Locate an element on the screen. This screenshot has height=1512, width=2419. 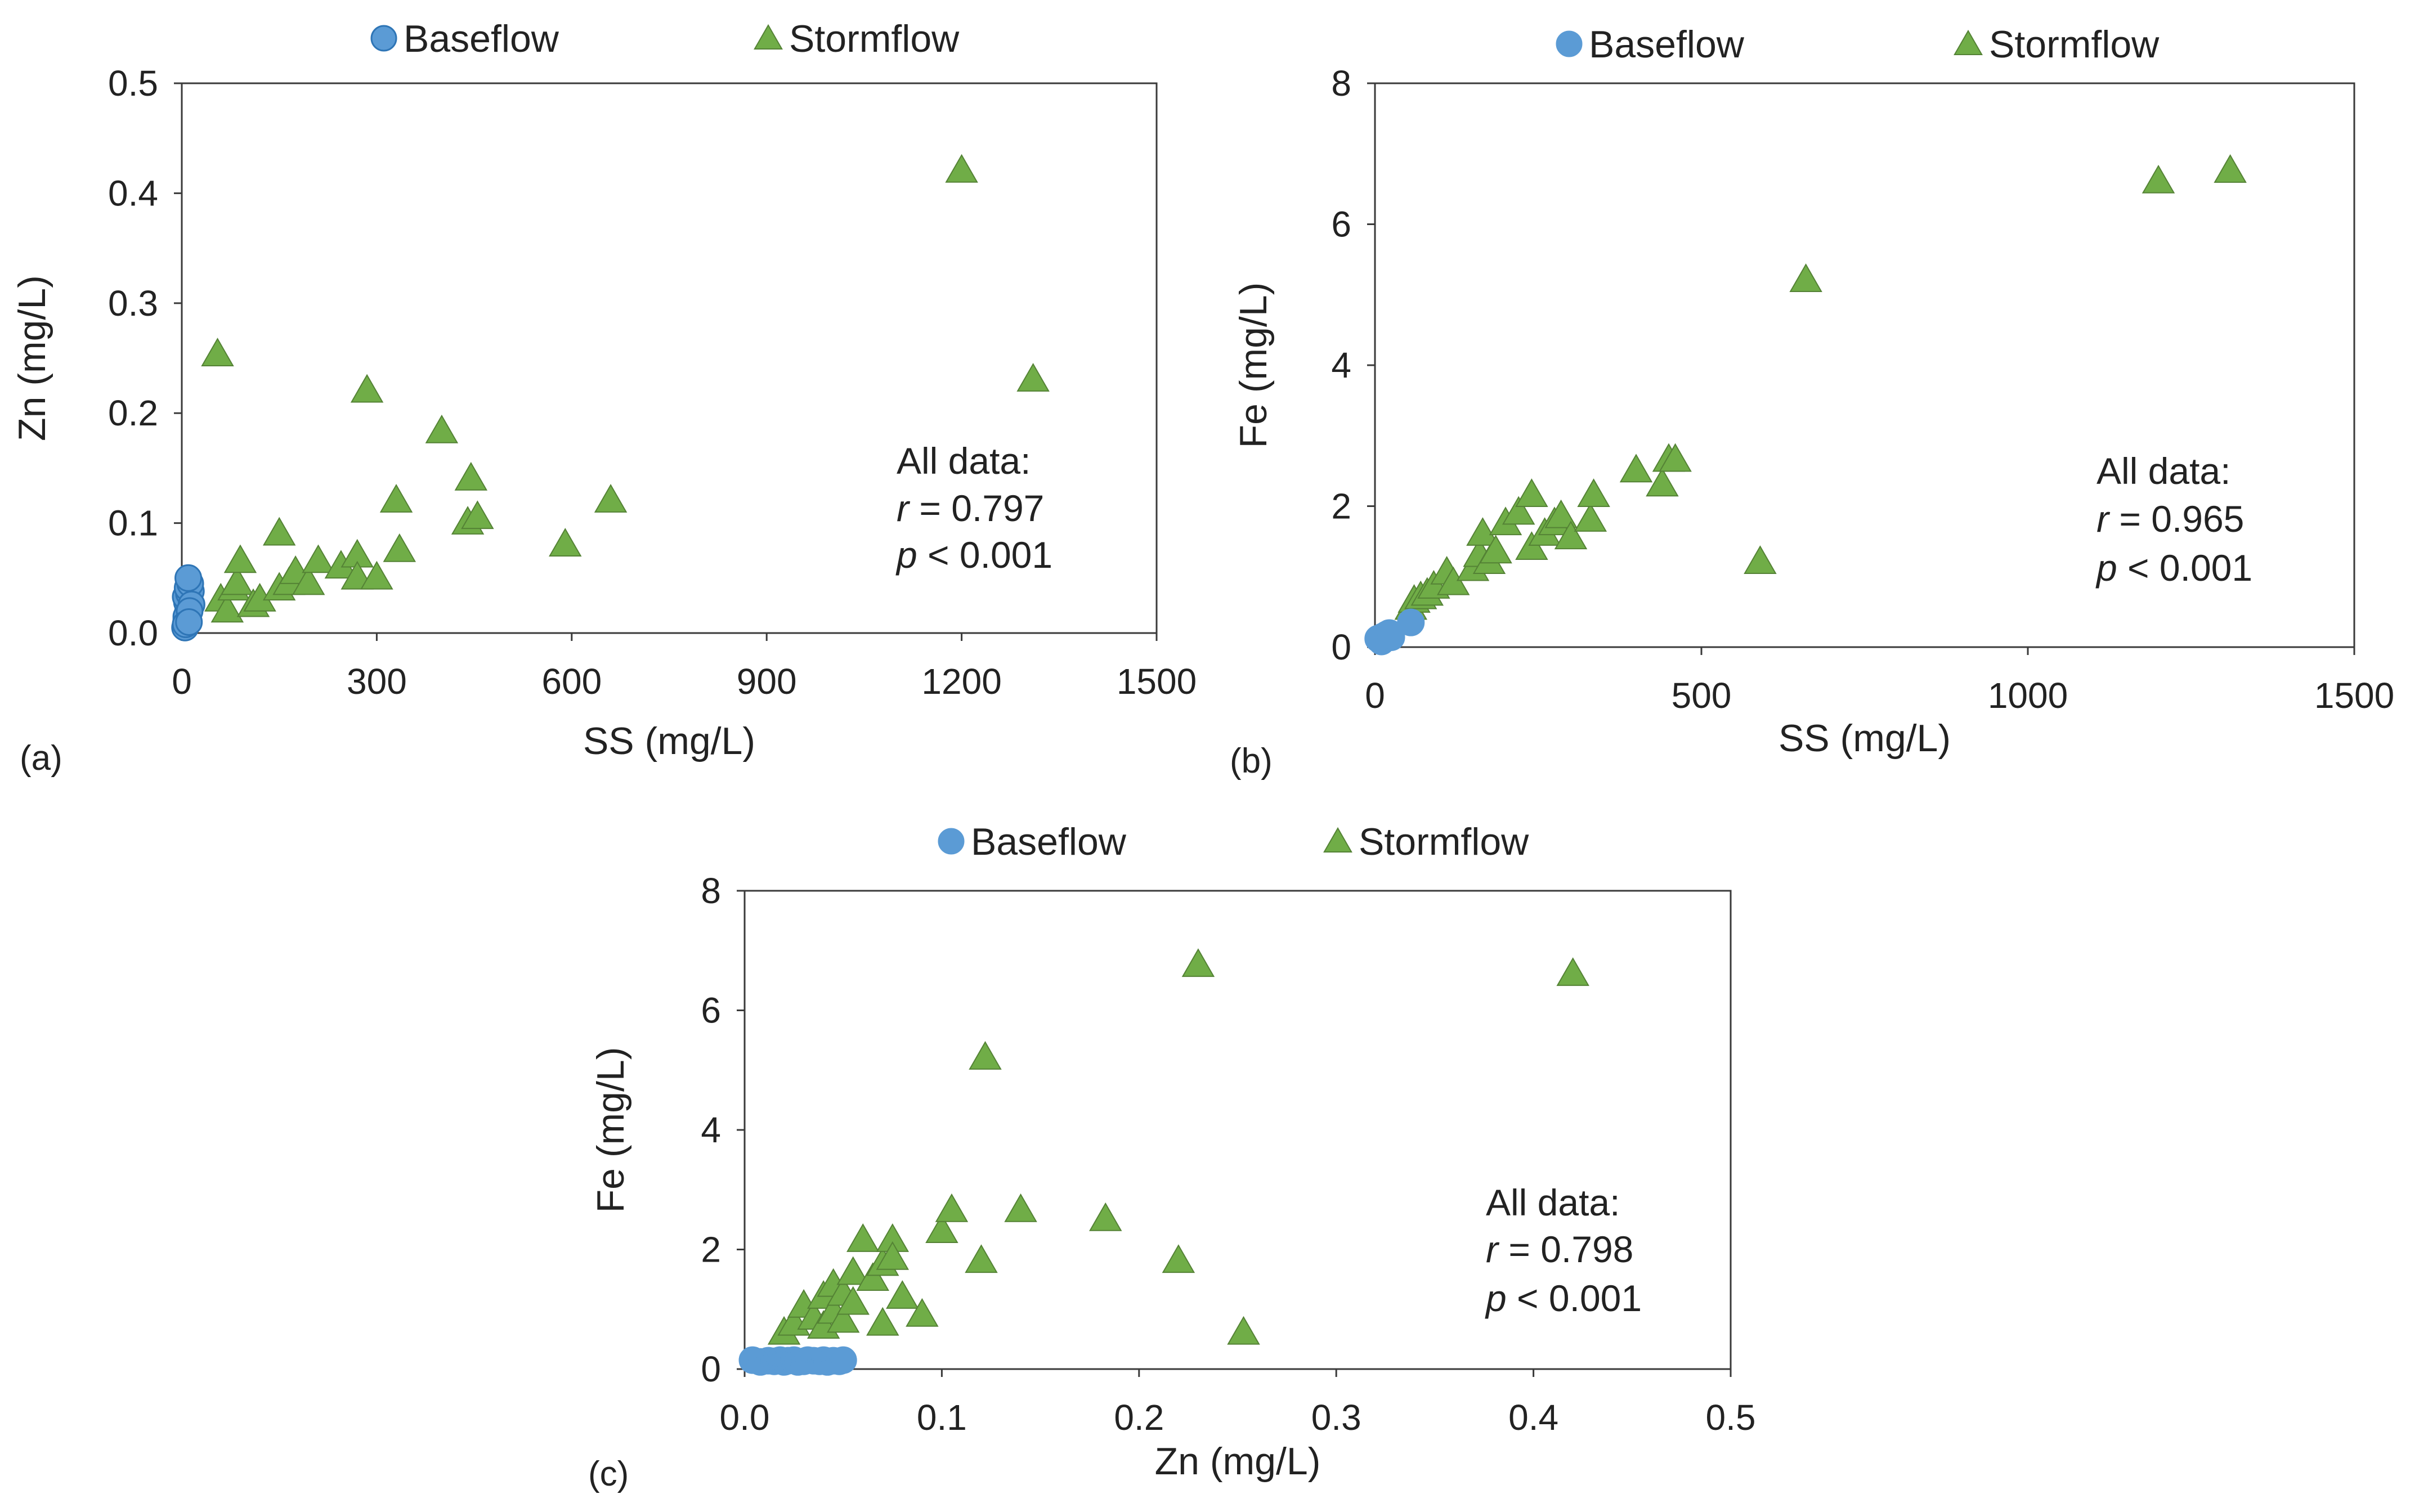
y-tick-label: 0.1 is located at coordinates (133, 523).